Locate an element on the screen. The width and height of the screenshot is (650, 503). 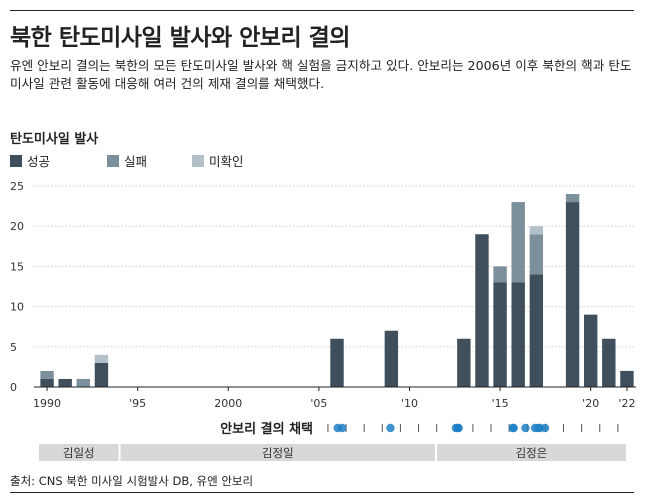
legend-item-success: 성공 is located at coordinates (30, 160).